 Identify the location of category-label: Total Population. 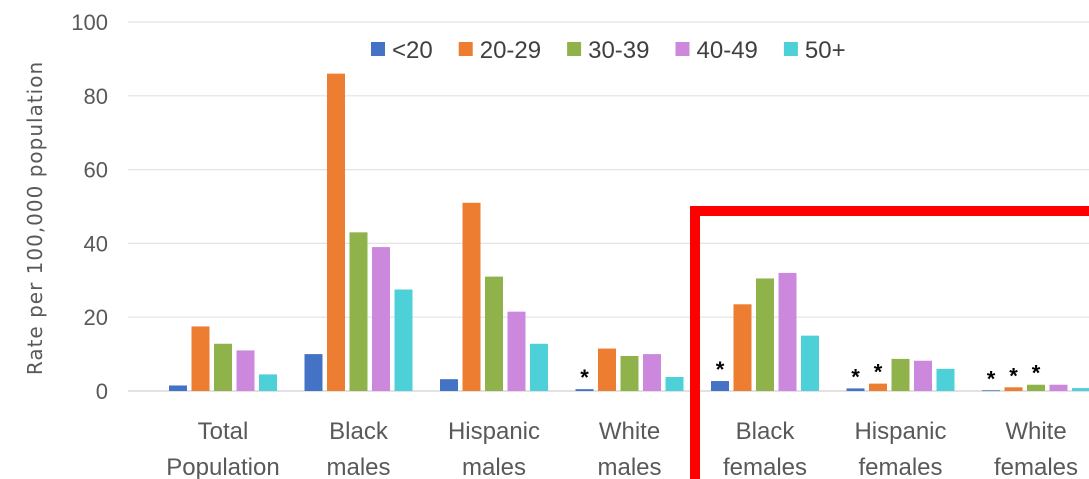
(222, 448).